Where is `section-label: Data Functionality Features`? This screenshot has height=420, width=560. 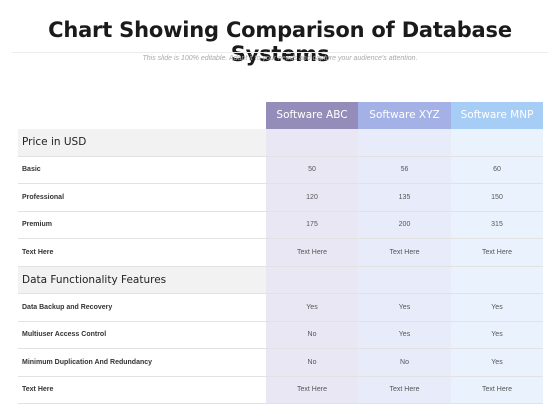 section-label: Data Functionality Features is located at coordinates (94, 279).